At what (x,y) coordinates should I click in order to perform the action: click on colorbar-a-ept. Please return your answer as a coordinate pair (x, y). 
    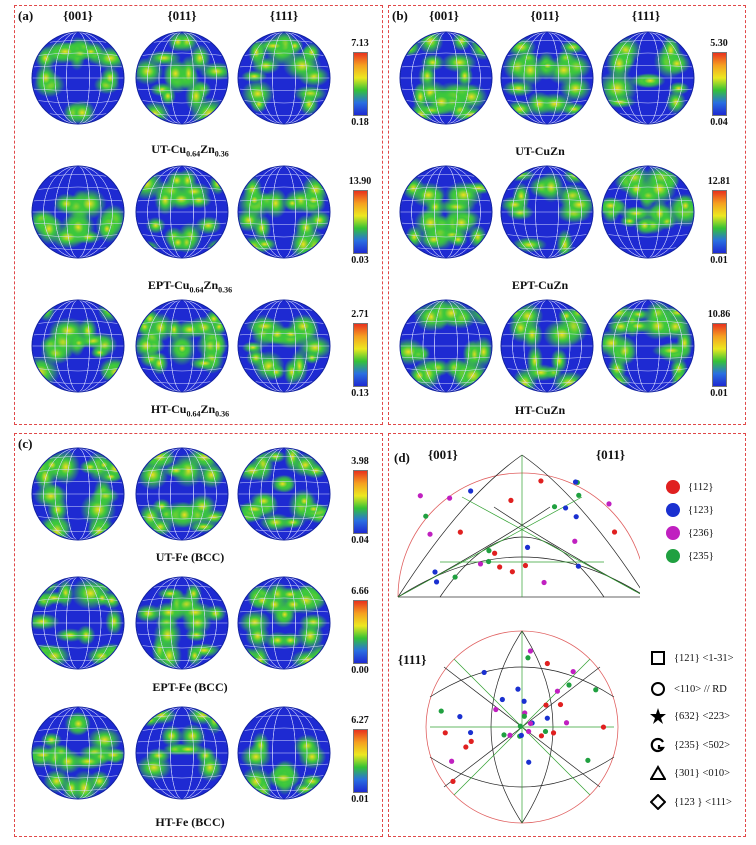
    Looking at the image, I should click on (360, 222).